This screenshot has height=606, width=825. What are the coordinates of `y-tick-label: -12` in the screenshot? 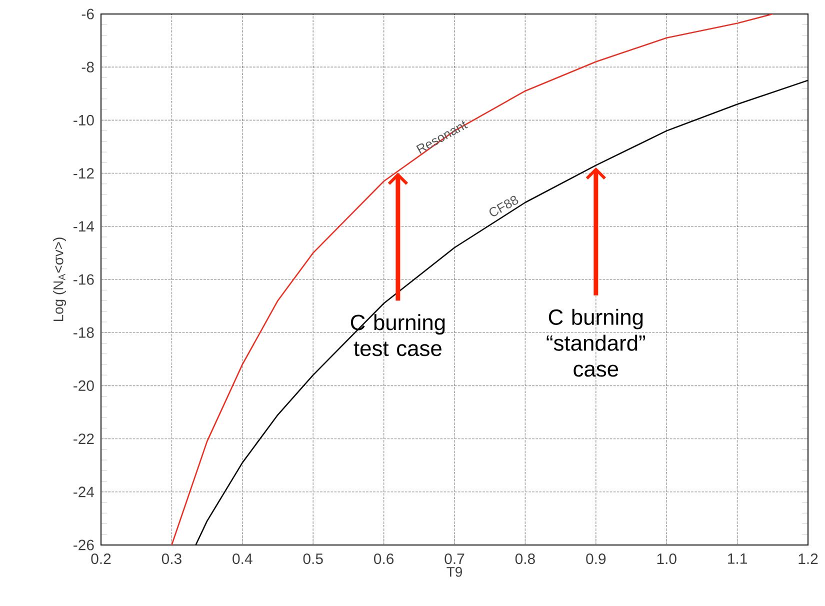 It's located at (84, 173).